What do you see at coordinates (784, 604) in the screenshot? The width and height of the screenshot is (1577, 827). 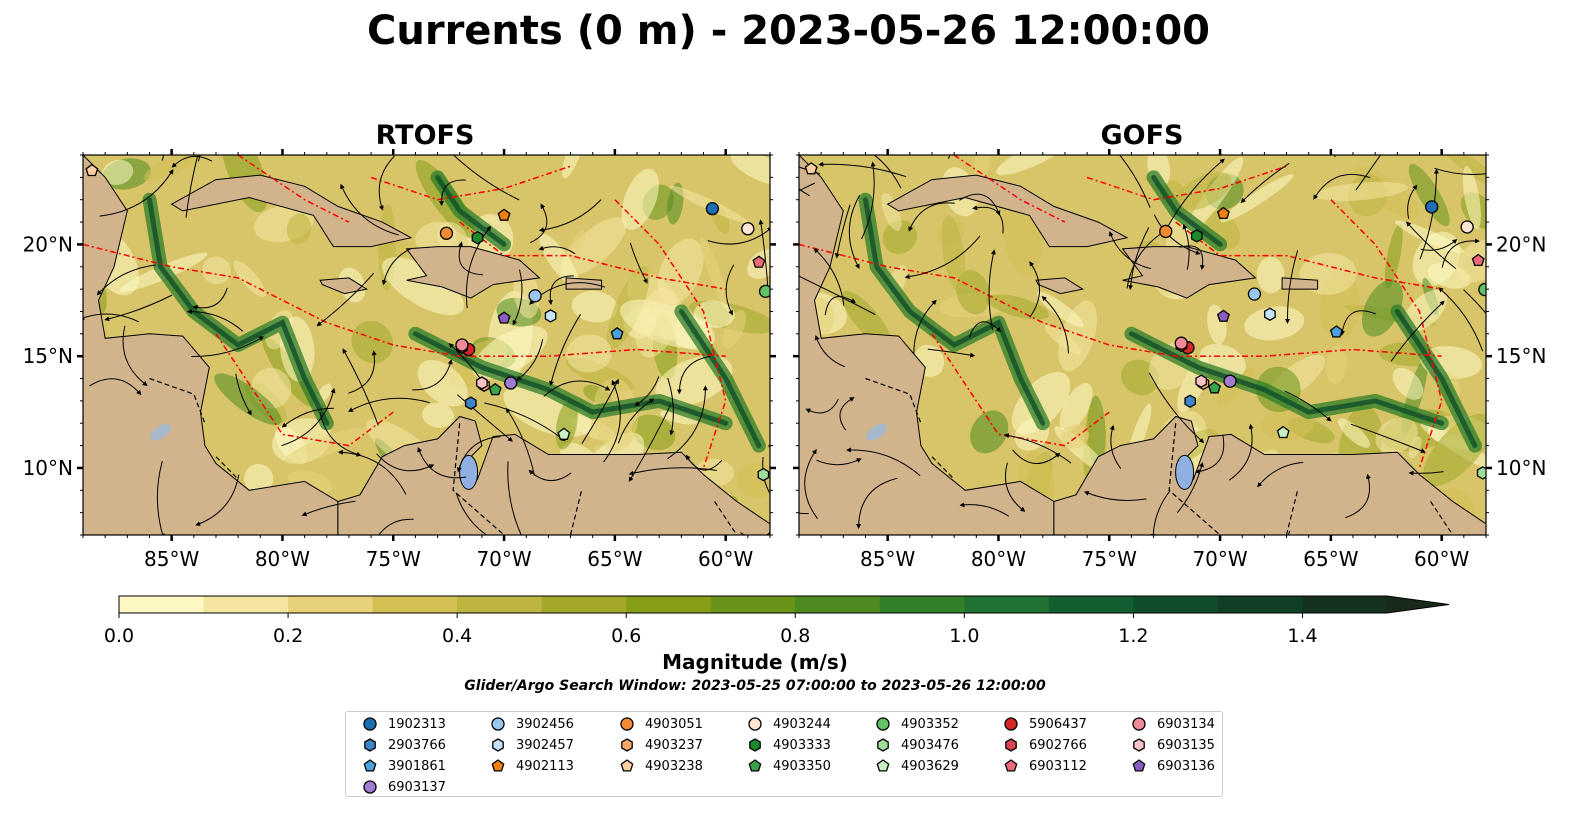 I see `colorbar-outline` at bounding box center [784, 604].